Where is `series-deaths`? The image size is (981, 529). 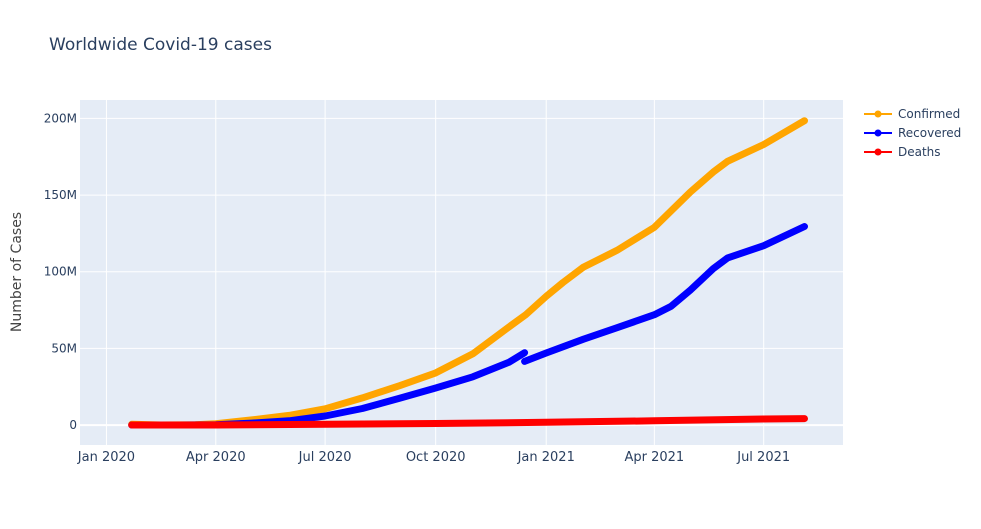 series-deaths is located at coordinates (468, 422).